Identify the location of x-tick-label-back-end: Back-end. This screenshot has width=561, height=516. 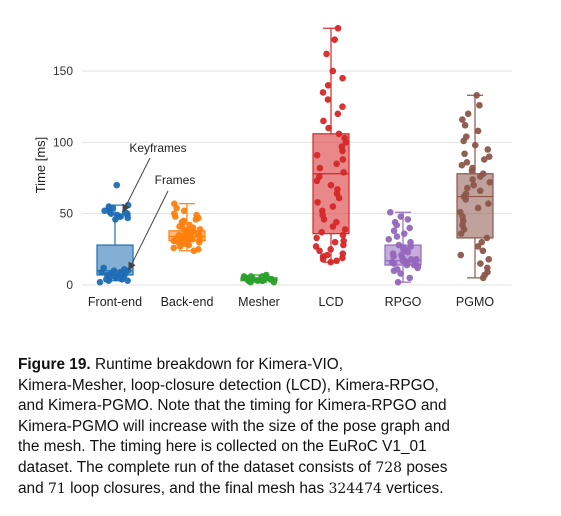
(187, 302).